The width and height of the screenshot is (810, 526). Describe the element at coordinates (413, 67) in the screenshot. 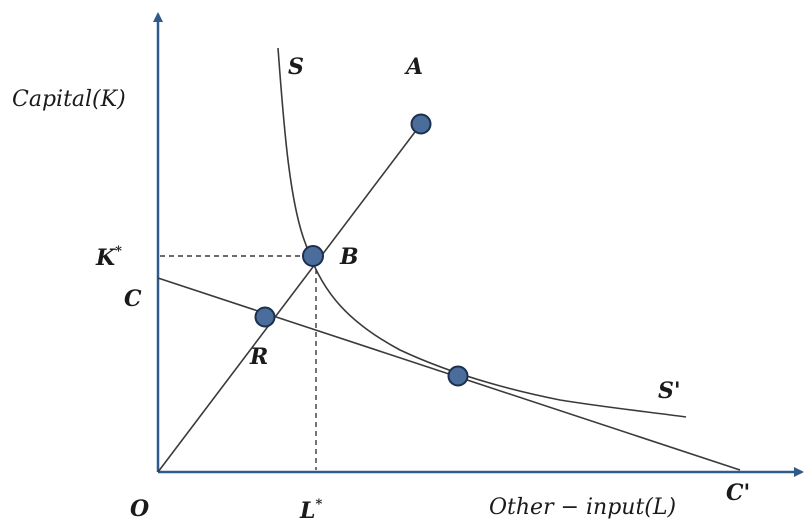

I see `point-a-label: A` at that location.